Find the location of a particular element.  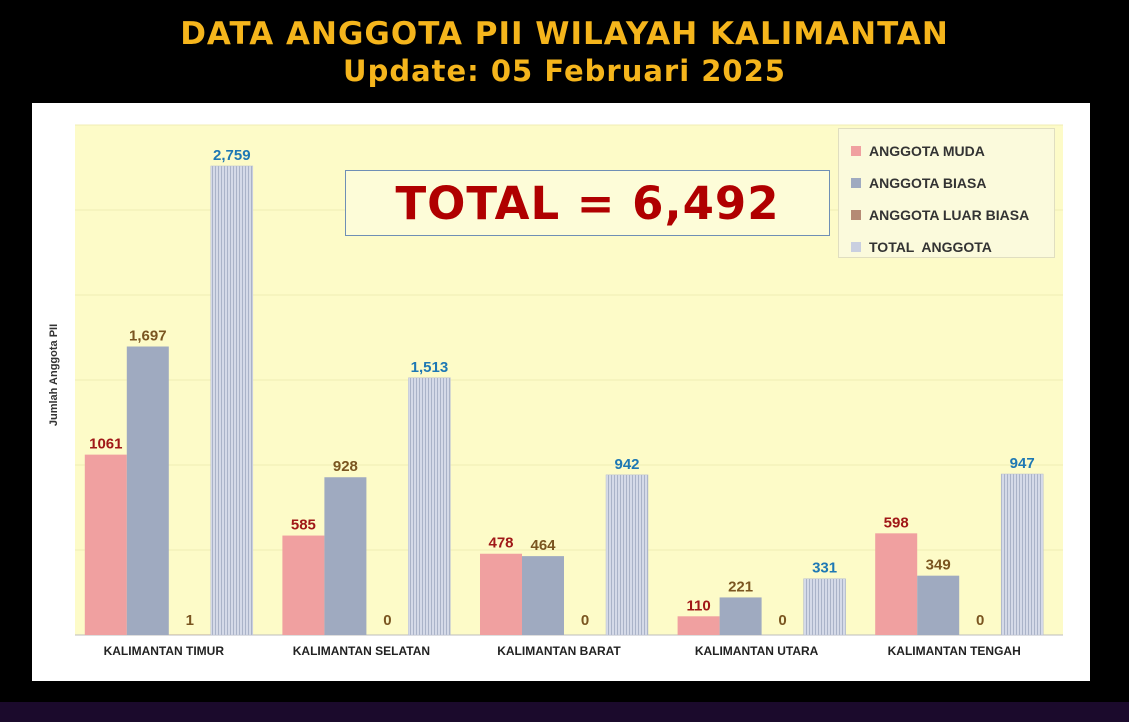

data-label-biasa: 928 is located at coordinates (345, 466).